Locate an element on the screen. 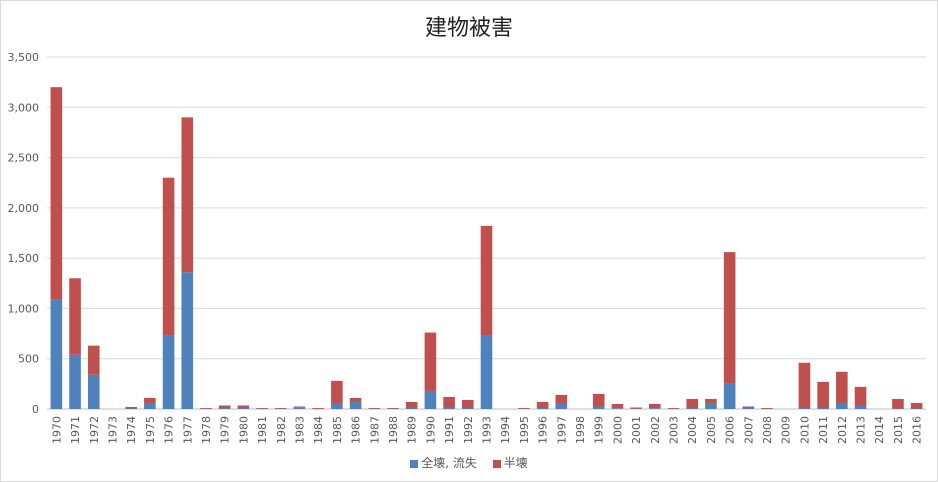  x-tick-label: 2010 is located at coordinates (804, 430).